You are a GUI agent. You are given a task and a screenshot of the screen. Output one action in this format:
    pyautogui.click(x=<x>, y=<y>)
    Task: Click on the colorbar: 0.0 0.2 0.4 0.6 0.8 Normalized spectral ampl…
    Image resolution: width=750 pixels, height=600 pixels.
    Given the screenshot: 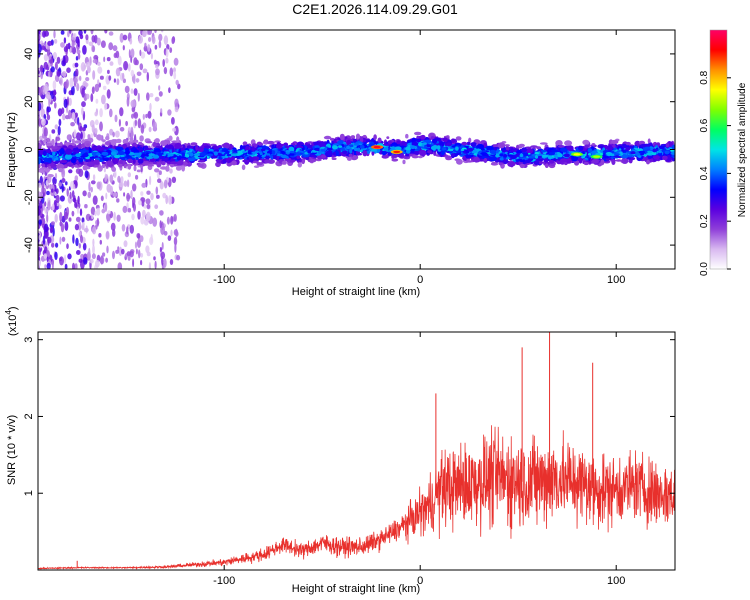 What is the action you would take?
    pyautogui.click(x=723, y=152)
    